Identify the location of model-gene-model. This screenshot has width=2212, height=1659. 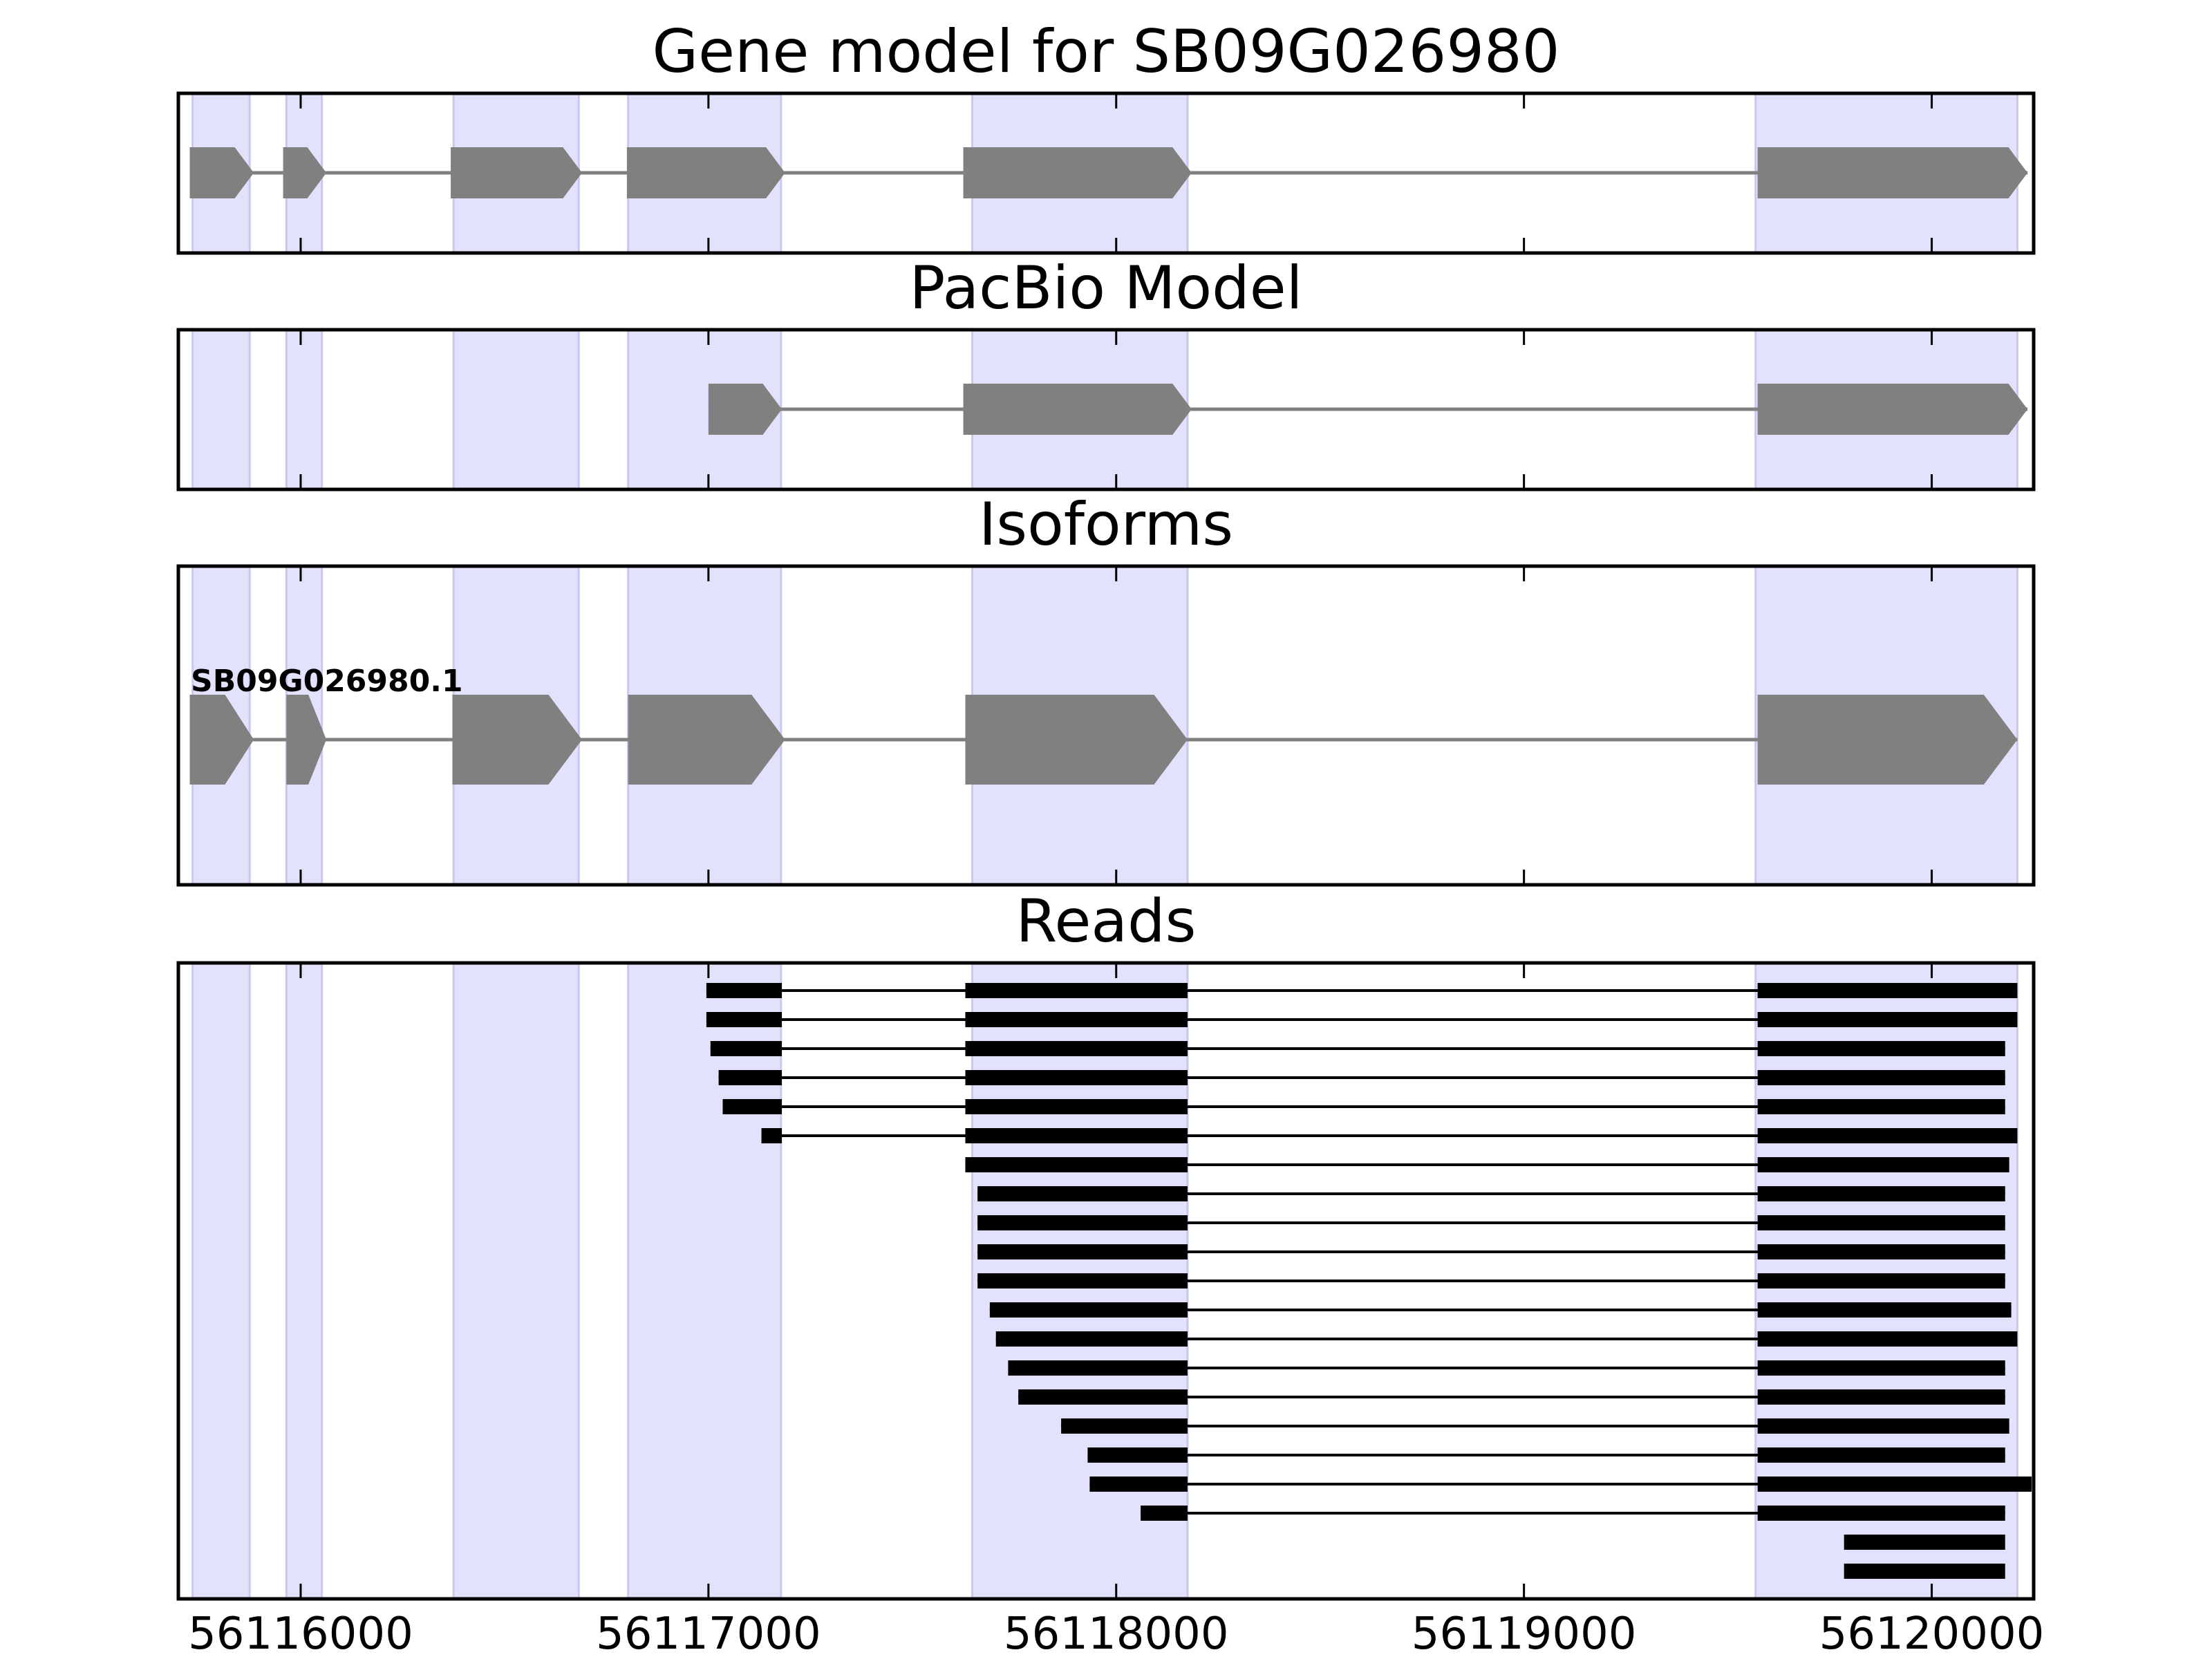
(1108, 172).